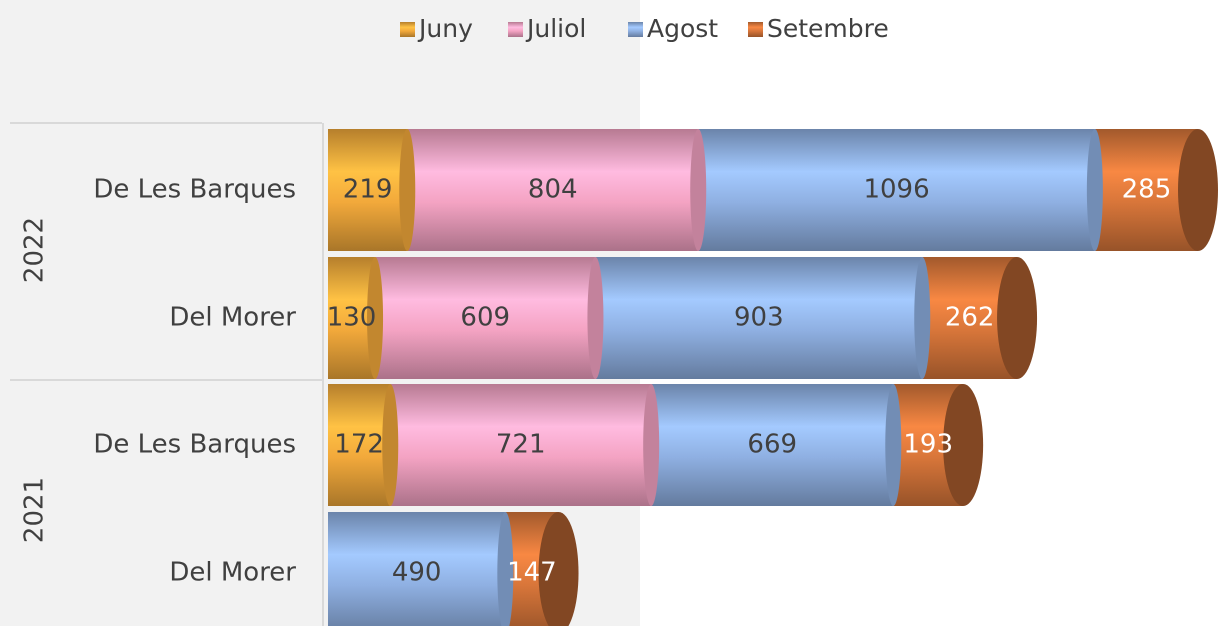 Image resolution: width=1222 pixels, height=626 pixels. I want to click on data-label: 130, so click(352, 318).